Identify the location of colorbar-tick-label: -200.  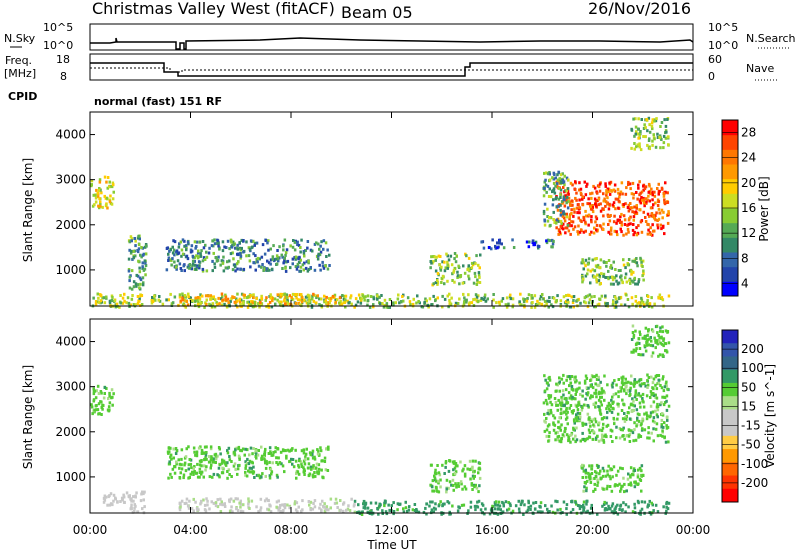
(754, 483).